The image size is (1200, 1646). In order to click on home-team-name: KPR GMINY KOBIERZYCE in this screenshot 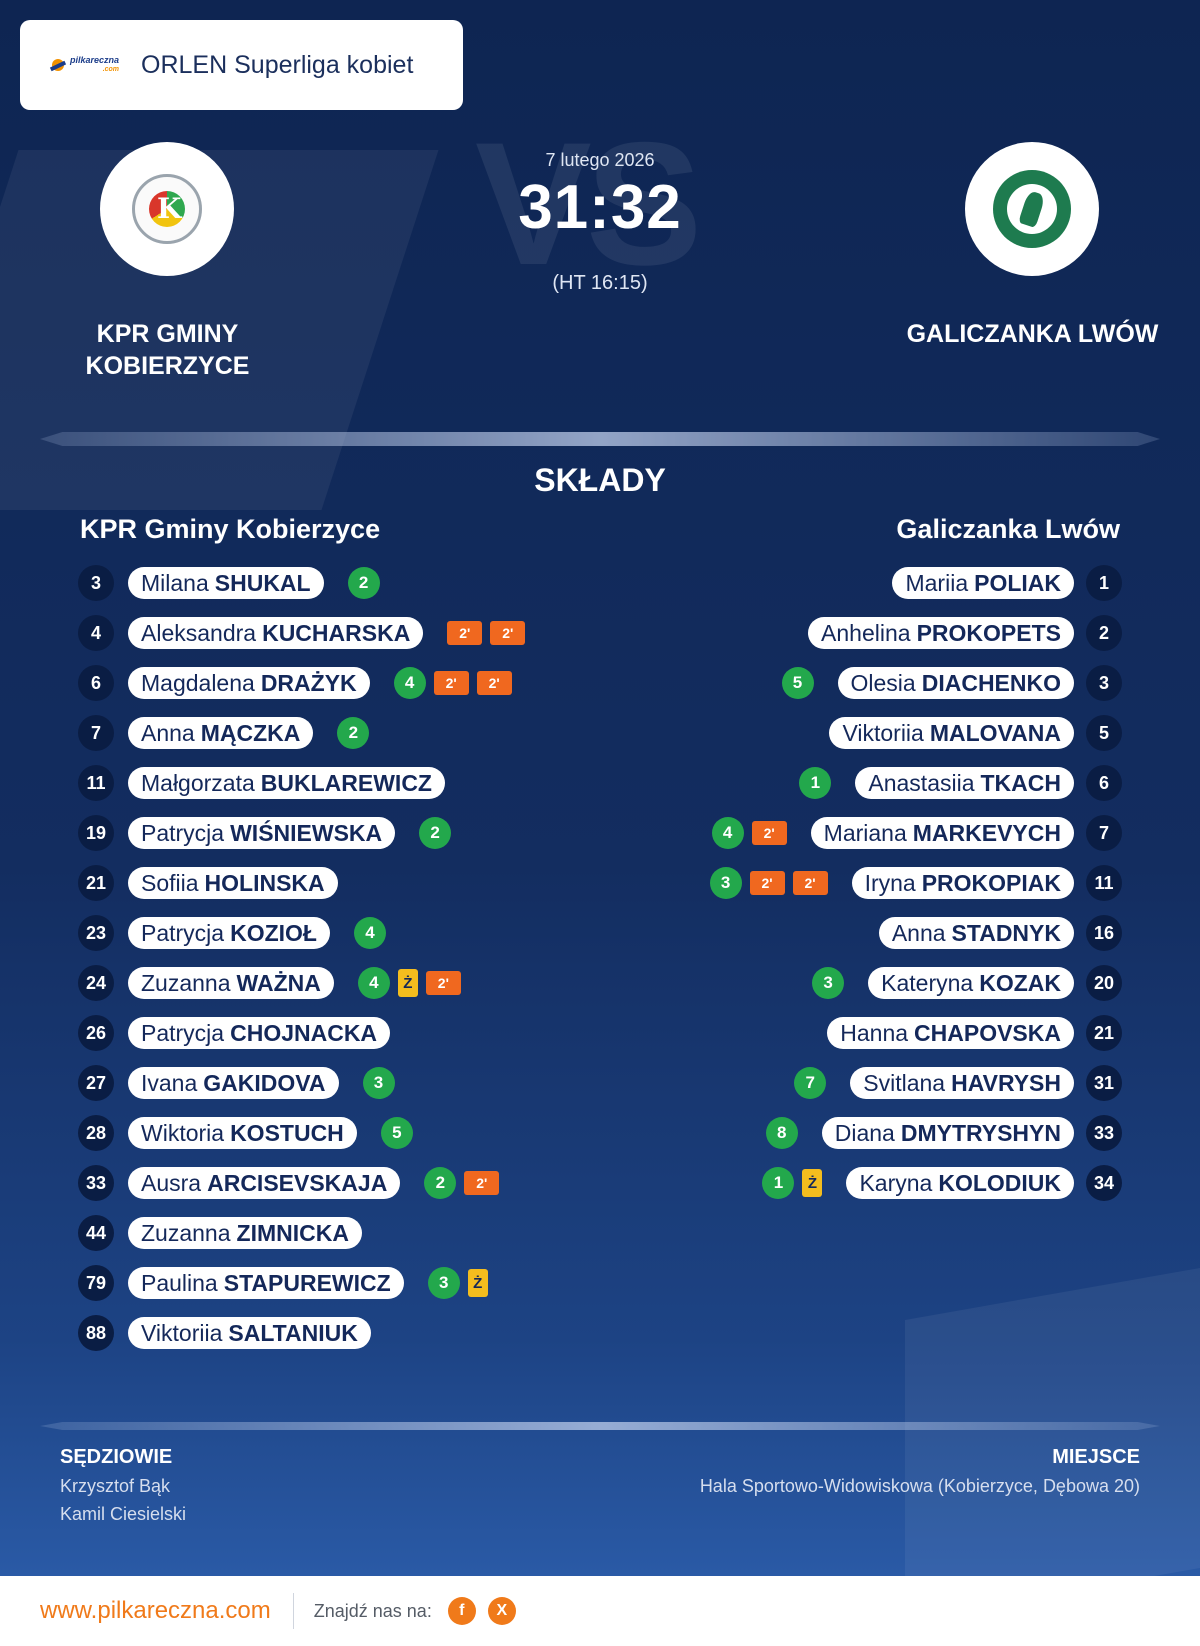, I will do `click(167, 350)`.